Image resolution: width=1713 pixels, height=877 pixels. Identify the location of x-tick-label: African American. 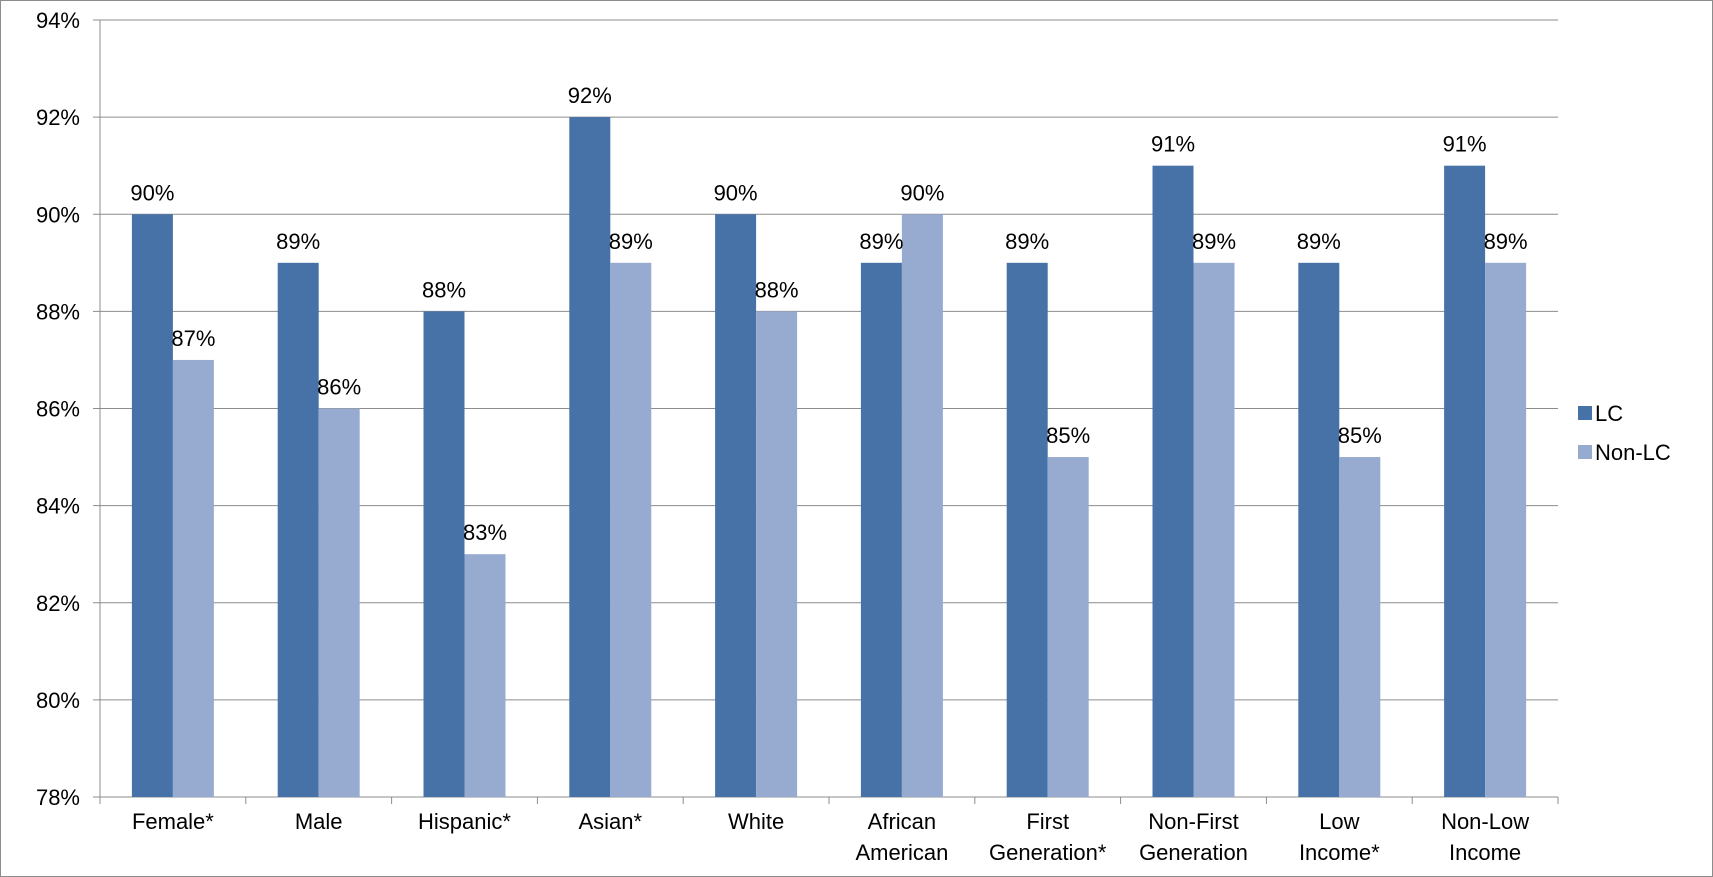
(901, 837).